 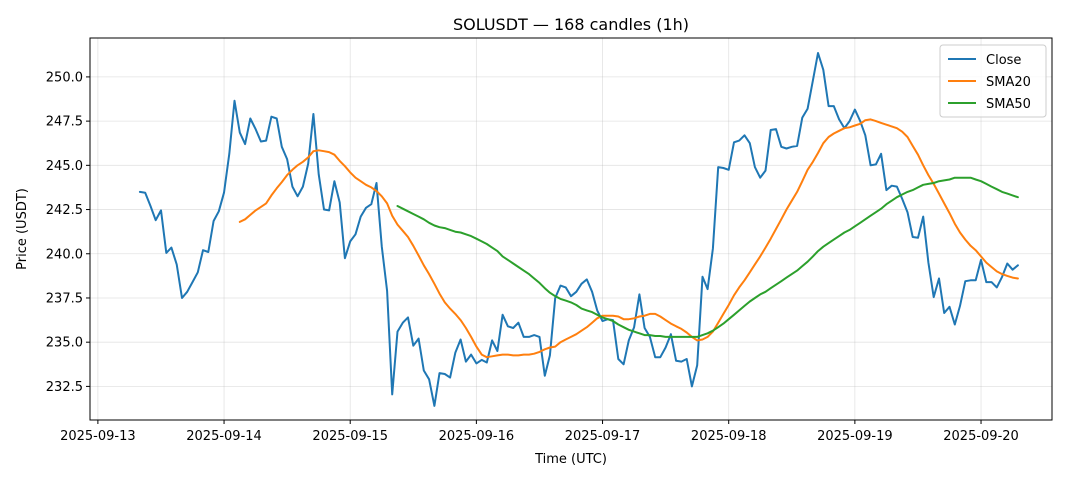 I want to click on y-axis-label: Price (USDT), so click(x=22, y=229).